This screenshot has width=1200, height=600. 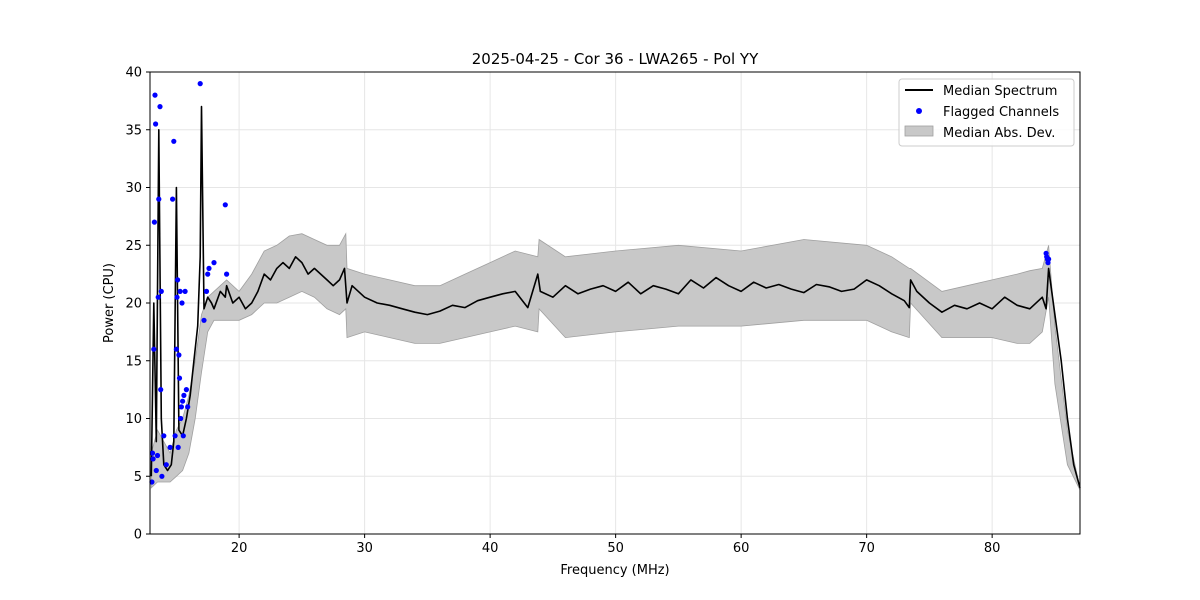 I want to click on y-tick-label: 5, so click(x=138, y=477).